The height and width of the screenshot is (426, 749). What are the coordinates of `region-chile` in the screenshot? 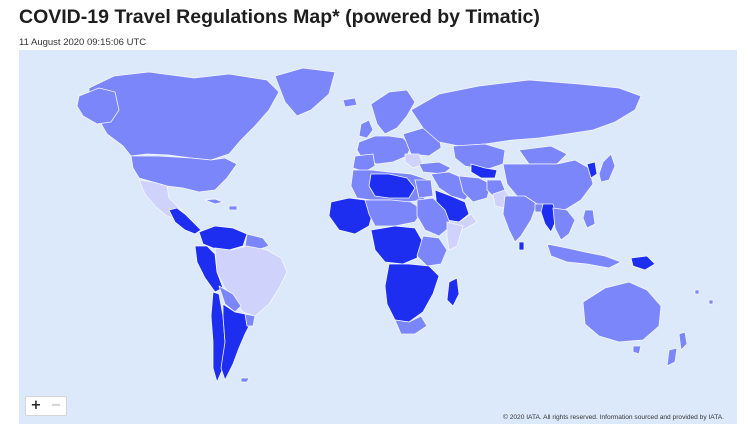 It's located at (218, 337).